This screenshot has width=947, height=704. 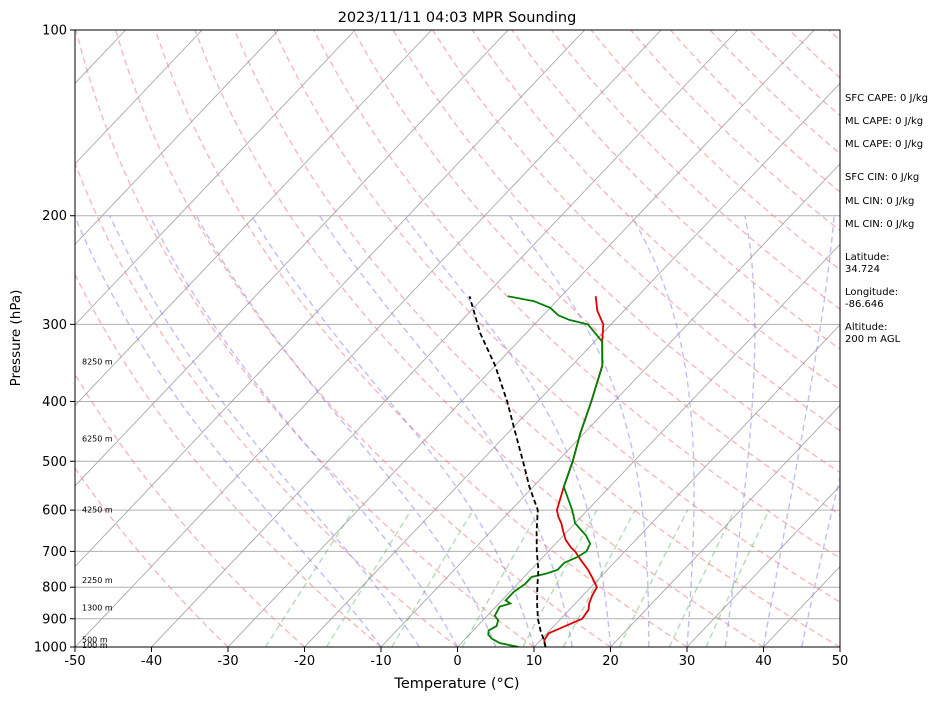 I want to click on y-tick-label: 200, so click(x=54, y=216).